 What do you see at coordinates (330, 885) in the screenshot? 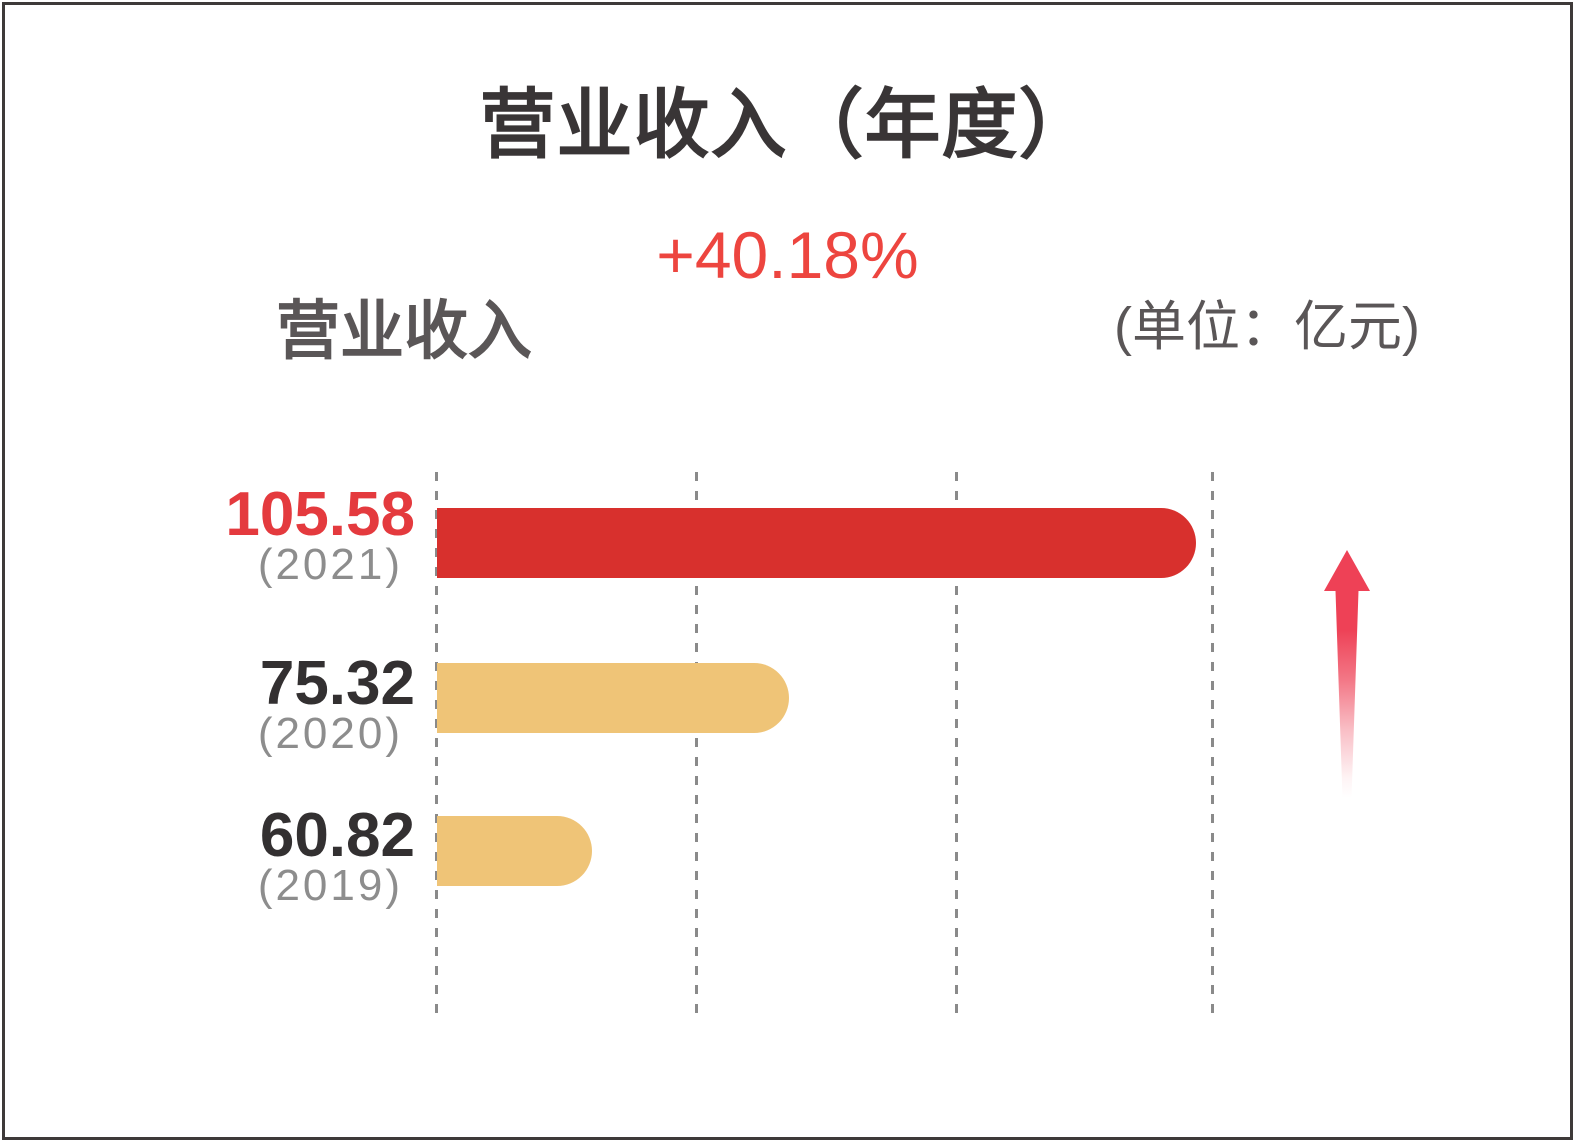
I see `year-label-2019: (2019)` at bounding box center [330, 885].